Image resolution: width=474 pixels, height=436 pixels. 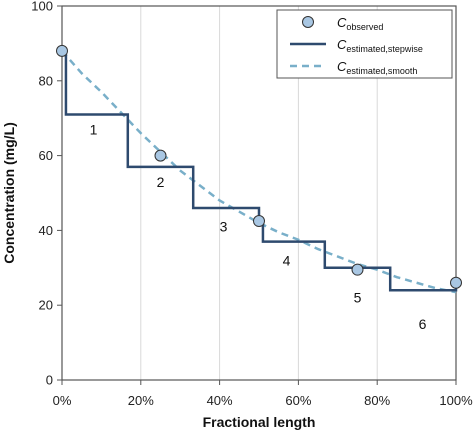 What do you see at coordinates (46, 230) in the screenshot?
I see `y-tick-label-2: 40` at bounding box center [46, 230].